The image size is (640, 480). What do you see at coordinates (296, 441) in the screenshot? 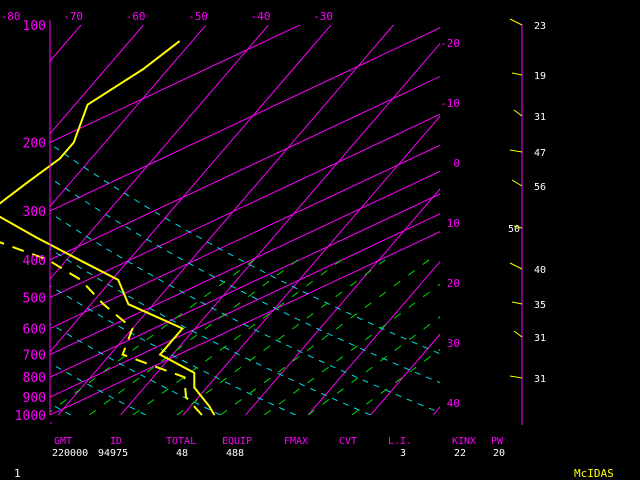
I see `index-label: FMAX` at bounding box center [296, 441].